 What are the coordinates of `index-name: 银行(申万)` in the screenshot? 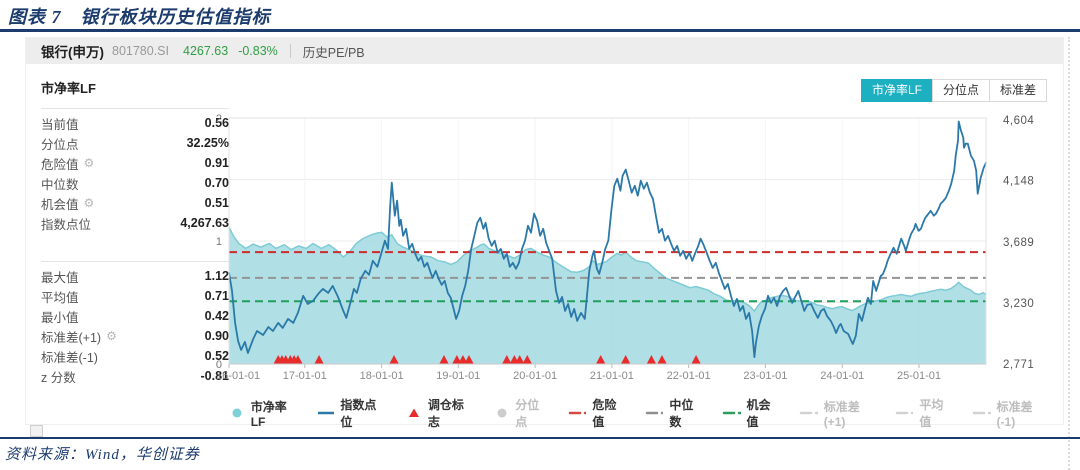 It's located at (72, 52).